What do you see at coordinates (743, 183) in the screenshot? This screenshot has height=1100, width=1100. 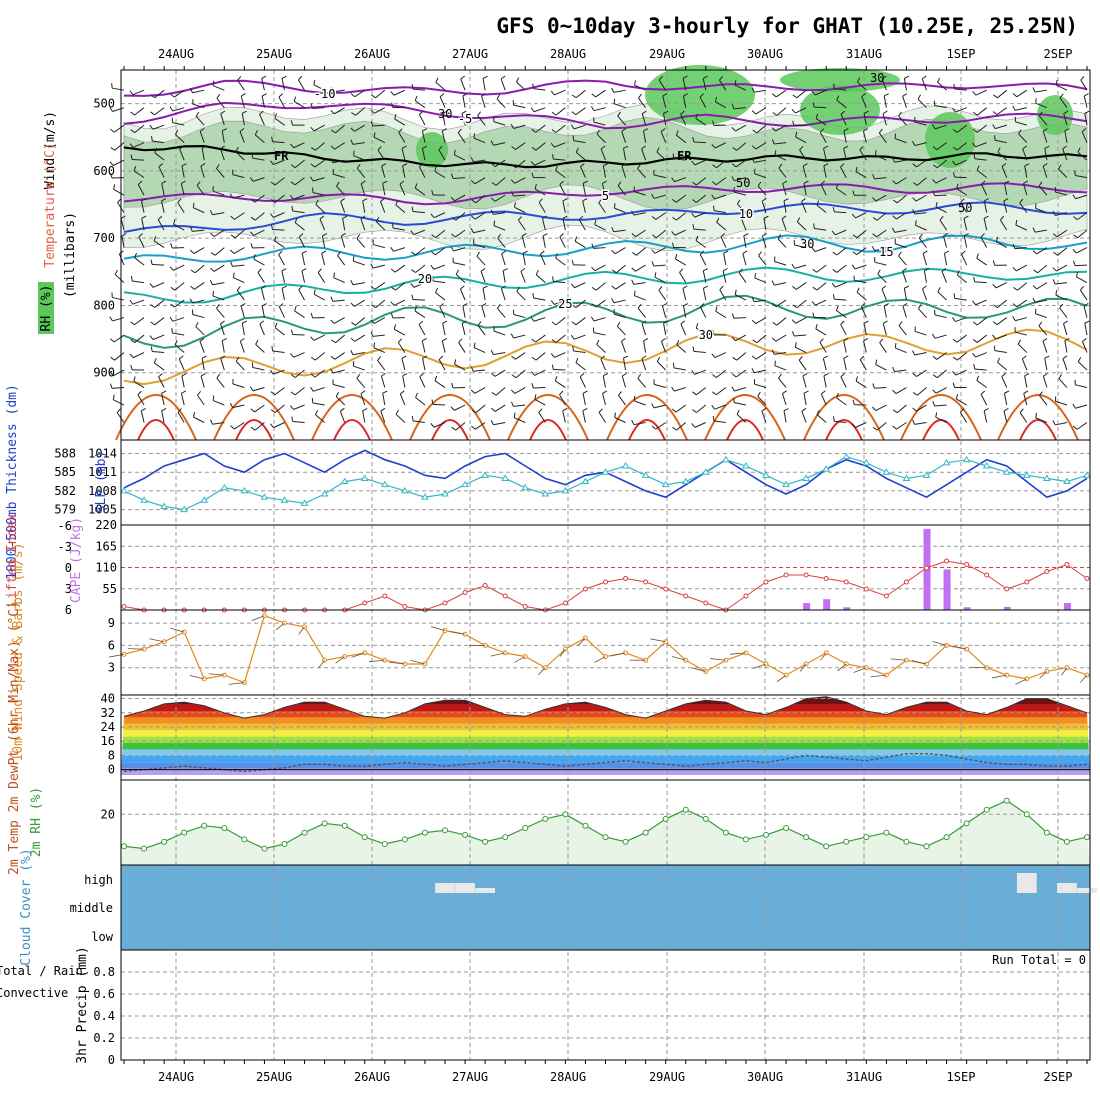 I see `rh-contour-label: 50` at bounding box center [743, 183].